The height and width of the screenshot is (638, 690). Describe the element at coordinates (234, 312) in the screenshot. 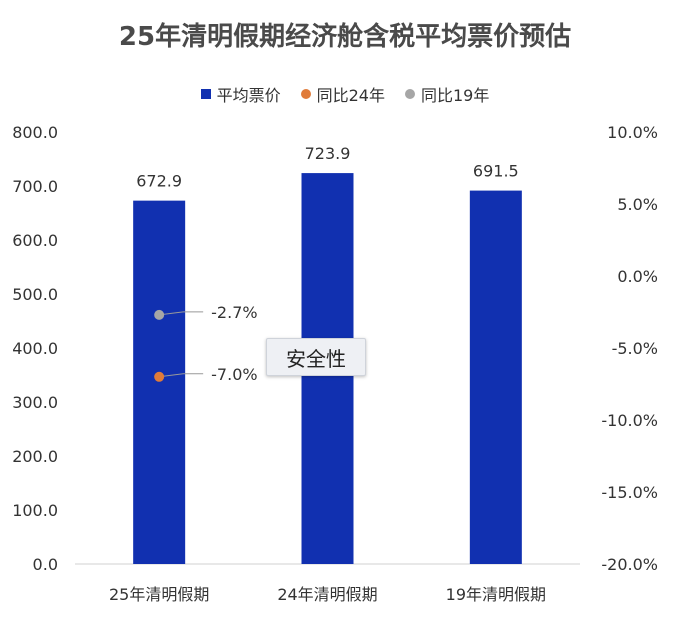

I see `point-data-label-yoy19: -2.7%` at that location.